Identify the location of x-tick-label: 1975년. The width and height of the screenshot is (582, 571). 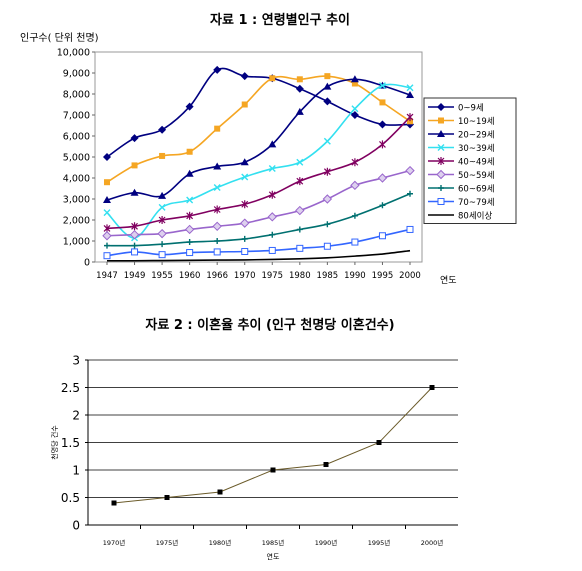
(167, 542).